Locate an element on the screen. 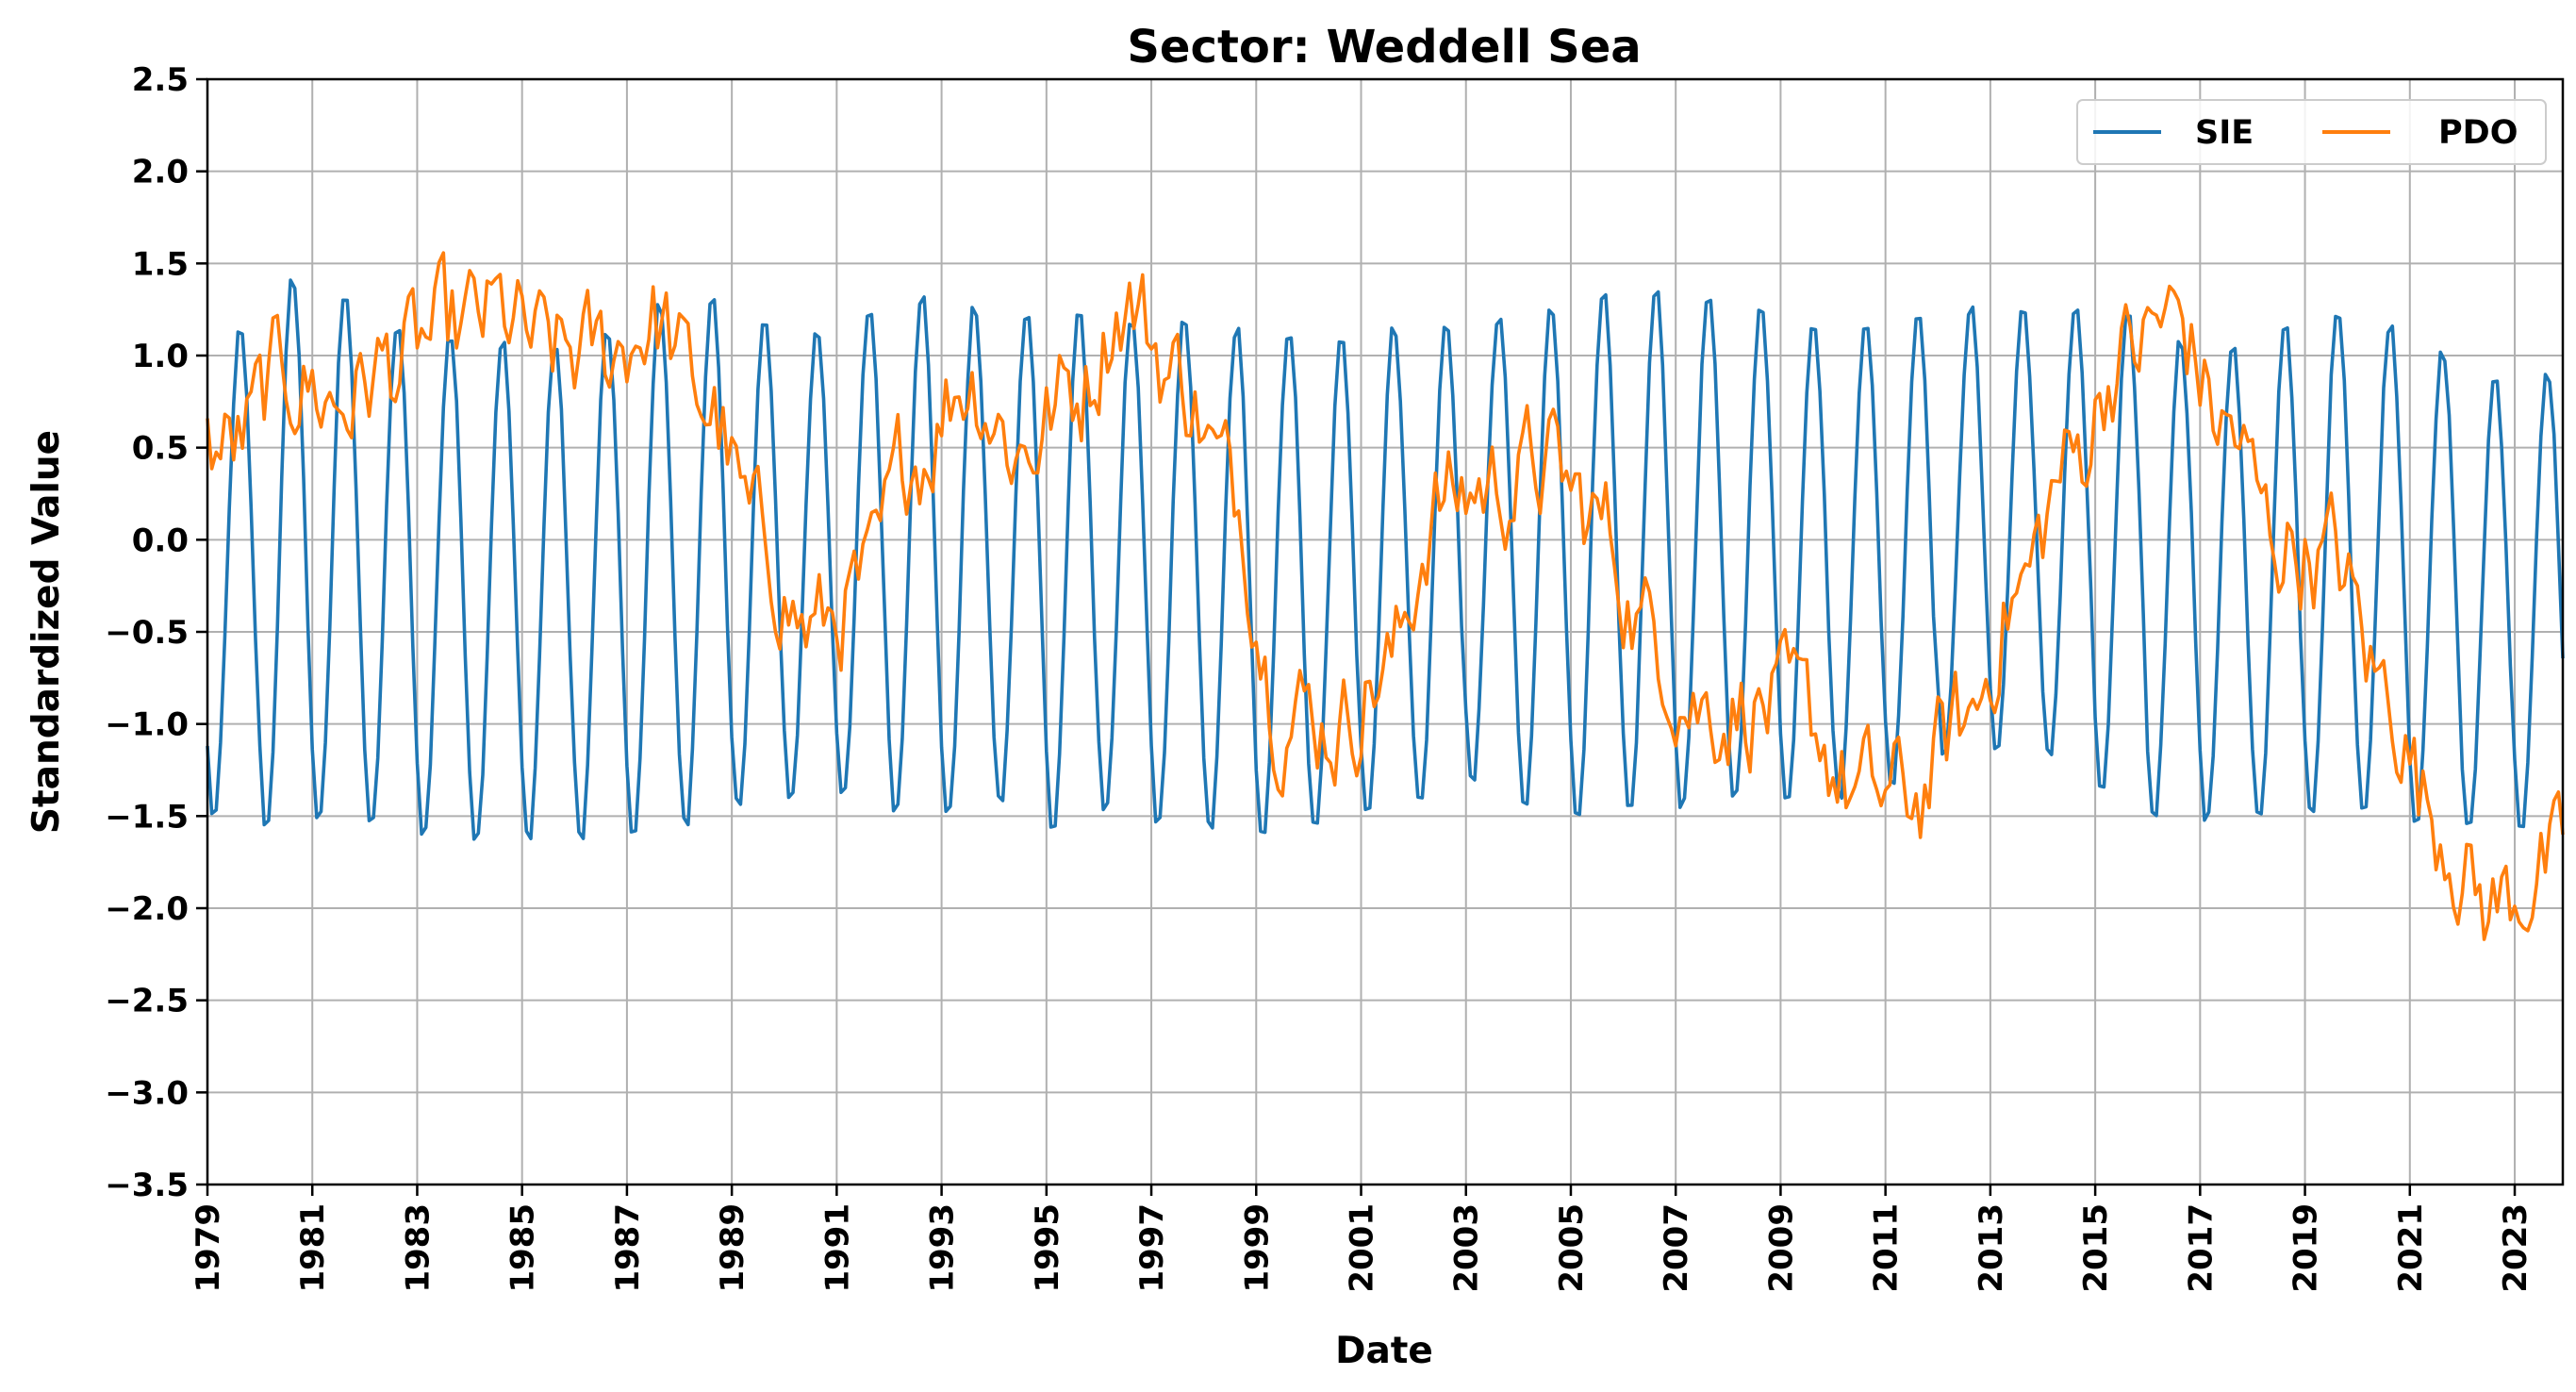 The width and height of the screenshot is (2576, 1392). x-tick-label: 1989 is located at coordinates (732, 1248).